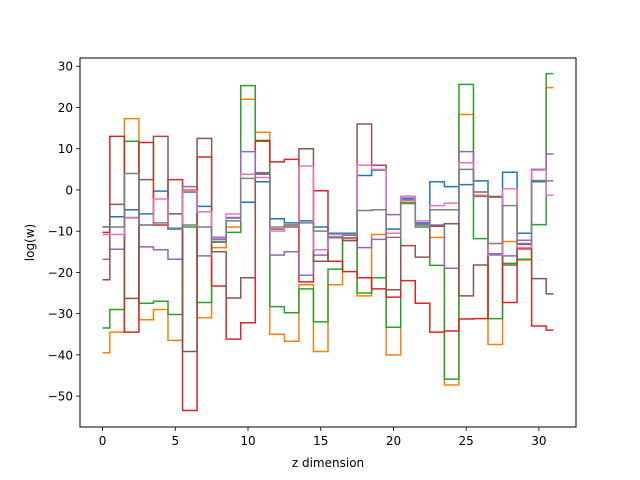  What do you see at coordinates (60, 397) in the screenshot?
I see `y-tick-label: −50` at bounding box center [60, 397].